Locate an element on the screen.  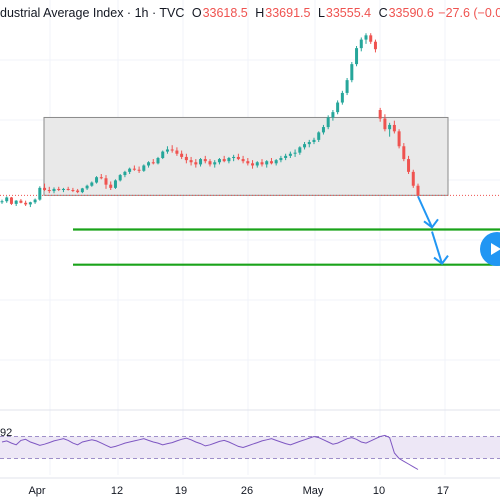
range-box is located at coordinates (246, 156).